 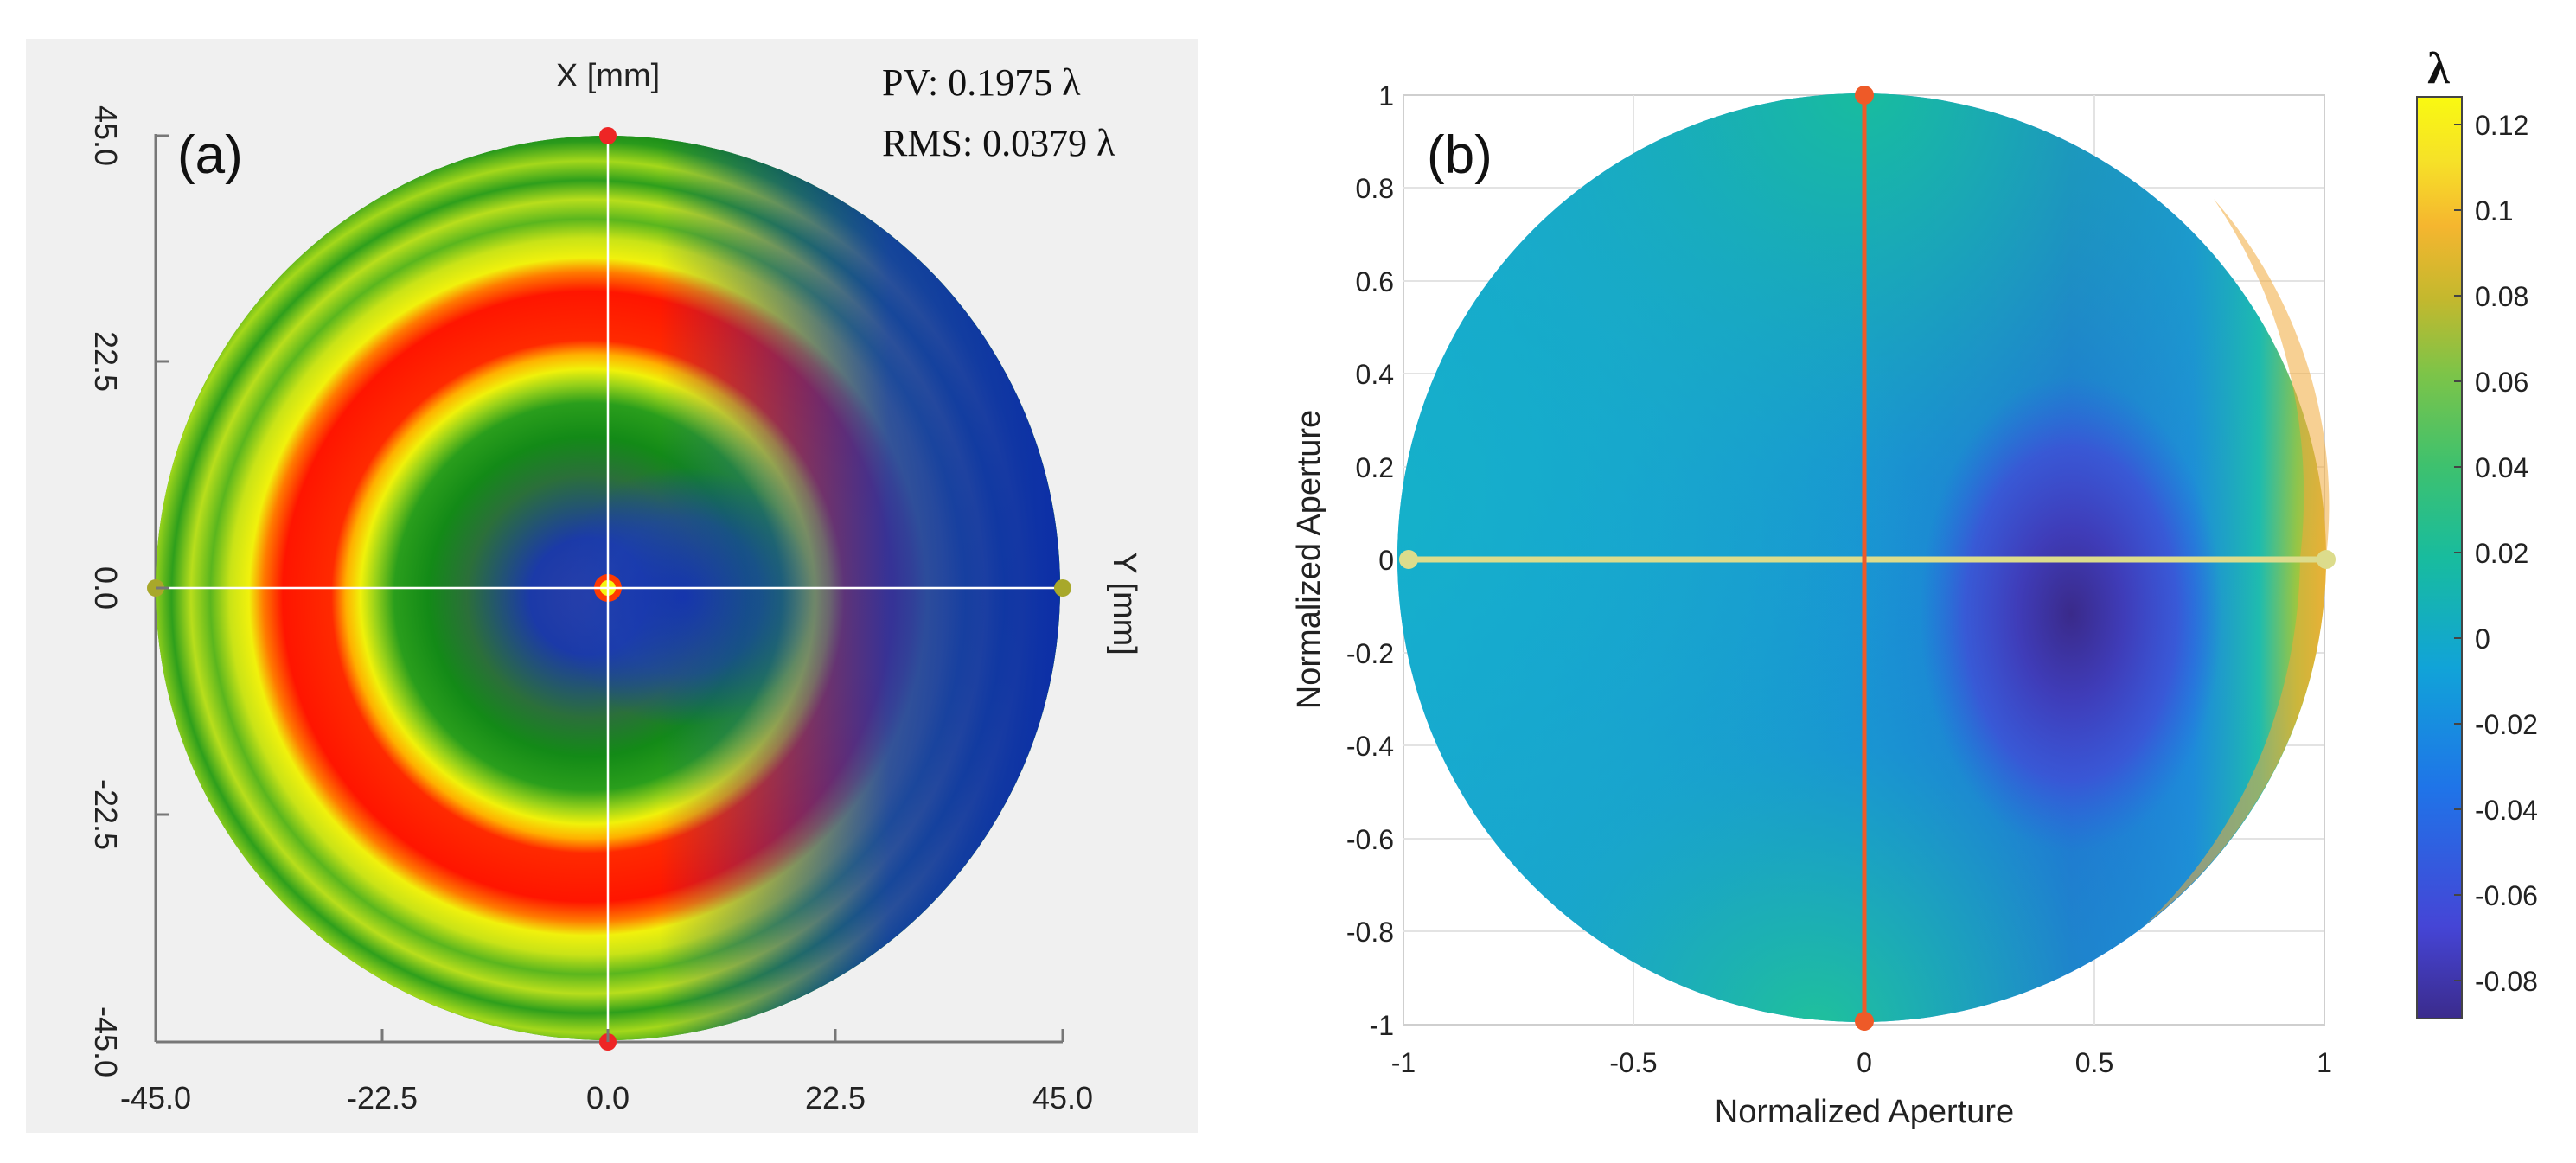 What do you see at coordinates (1375, 281) in the screenshot?
I see `b-ytick-2: 0.6` at bounding box center [1375, 281].